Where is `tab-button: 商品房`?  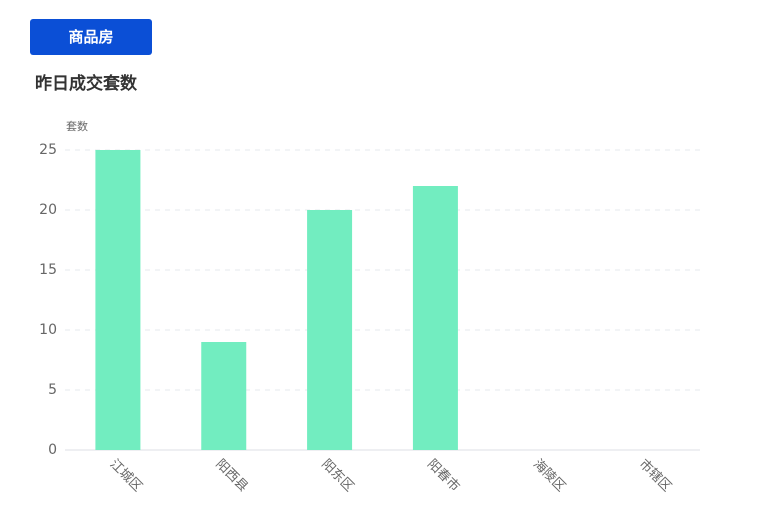 tab-button: 商品房 is located at coordinates (91, 37).